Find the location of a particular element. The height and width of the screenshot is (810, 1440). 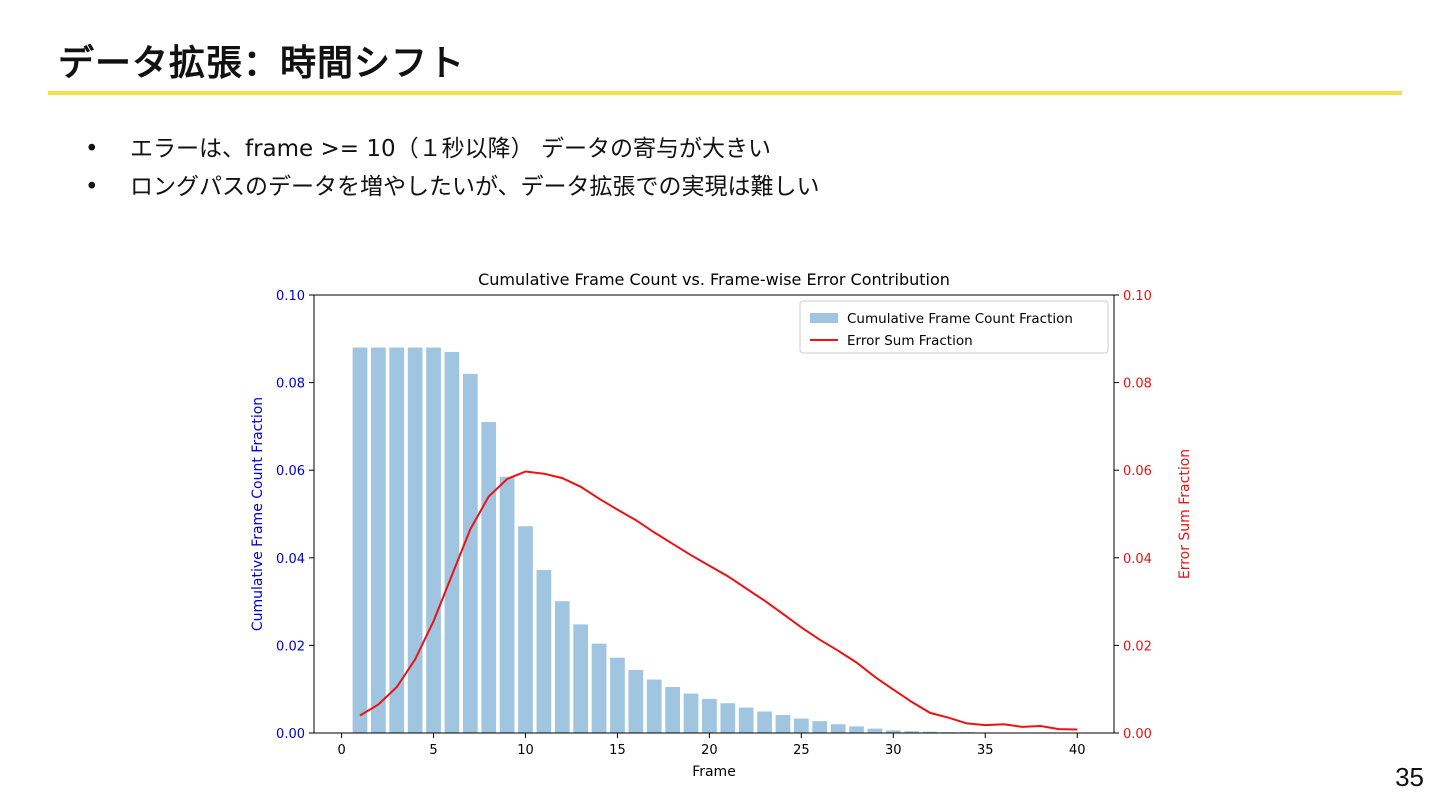

y2-tick-label: 0.04 is located at coordinates (1137, 559).